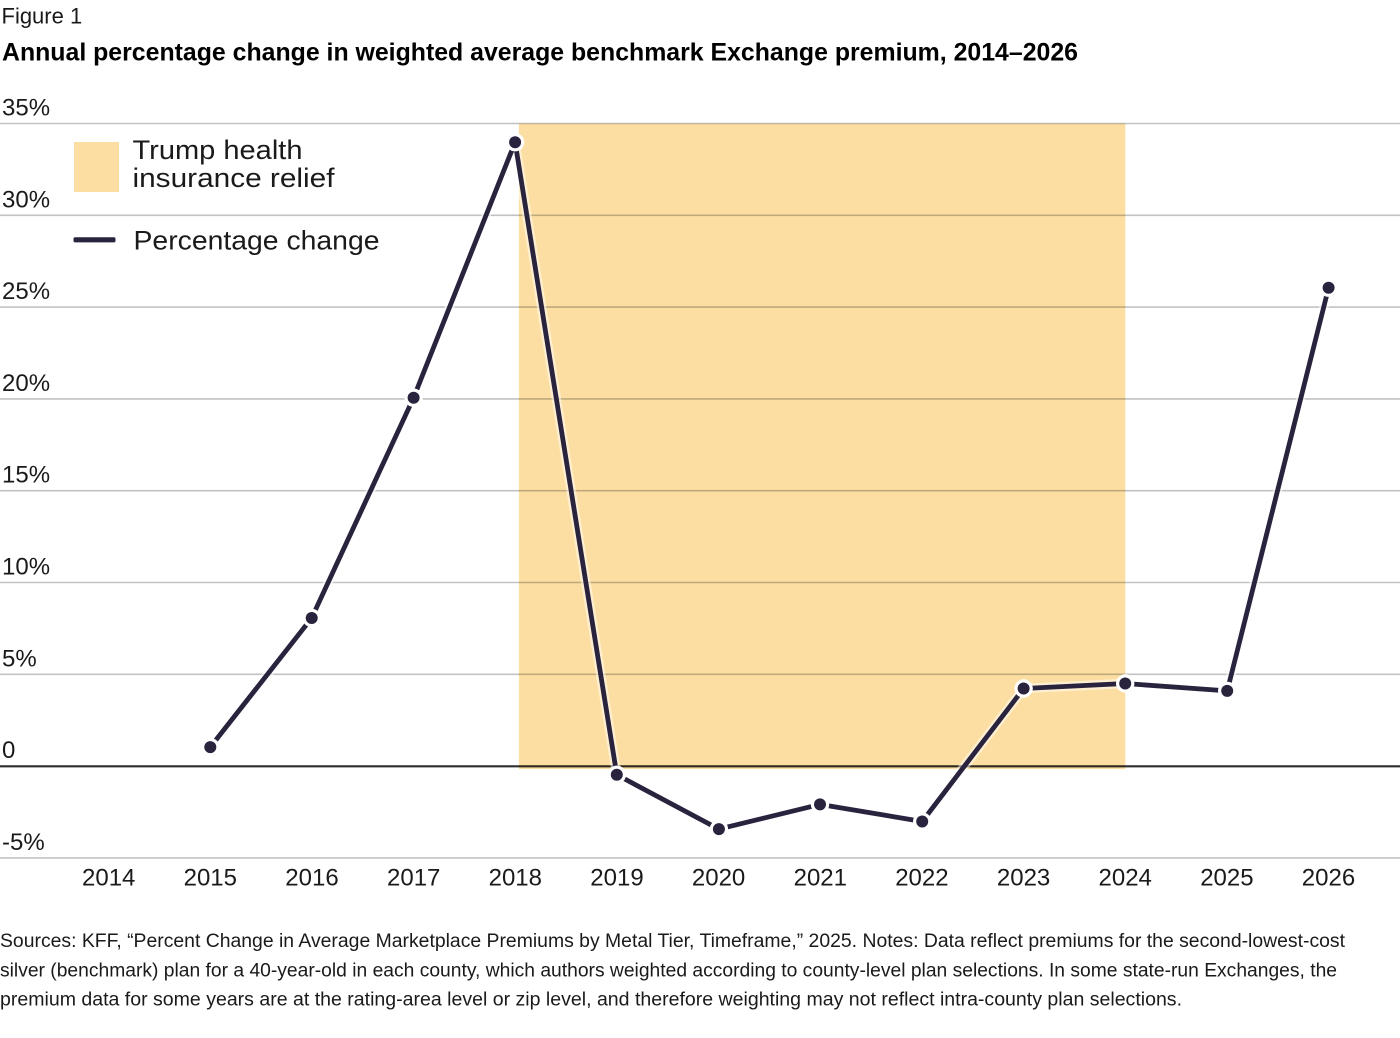 The image size is (1400, 1038). I want to click on svg-text: 2014, so click(108, 878).